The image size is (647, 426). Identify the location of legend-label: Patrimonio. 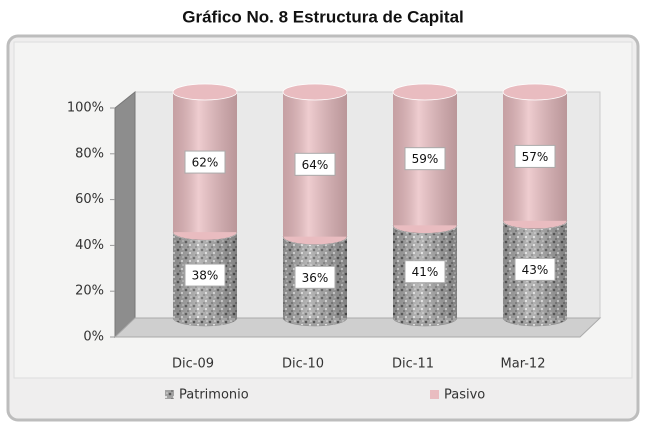
(214, 395).